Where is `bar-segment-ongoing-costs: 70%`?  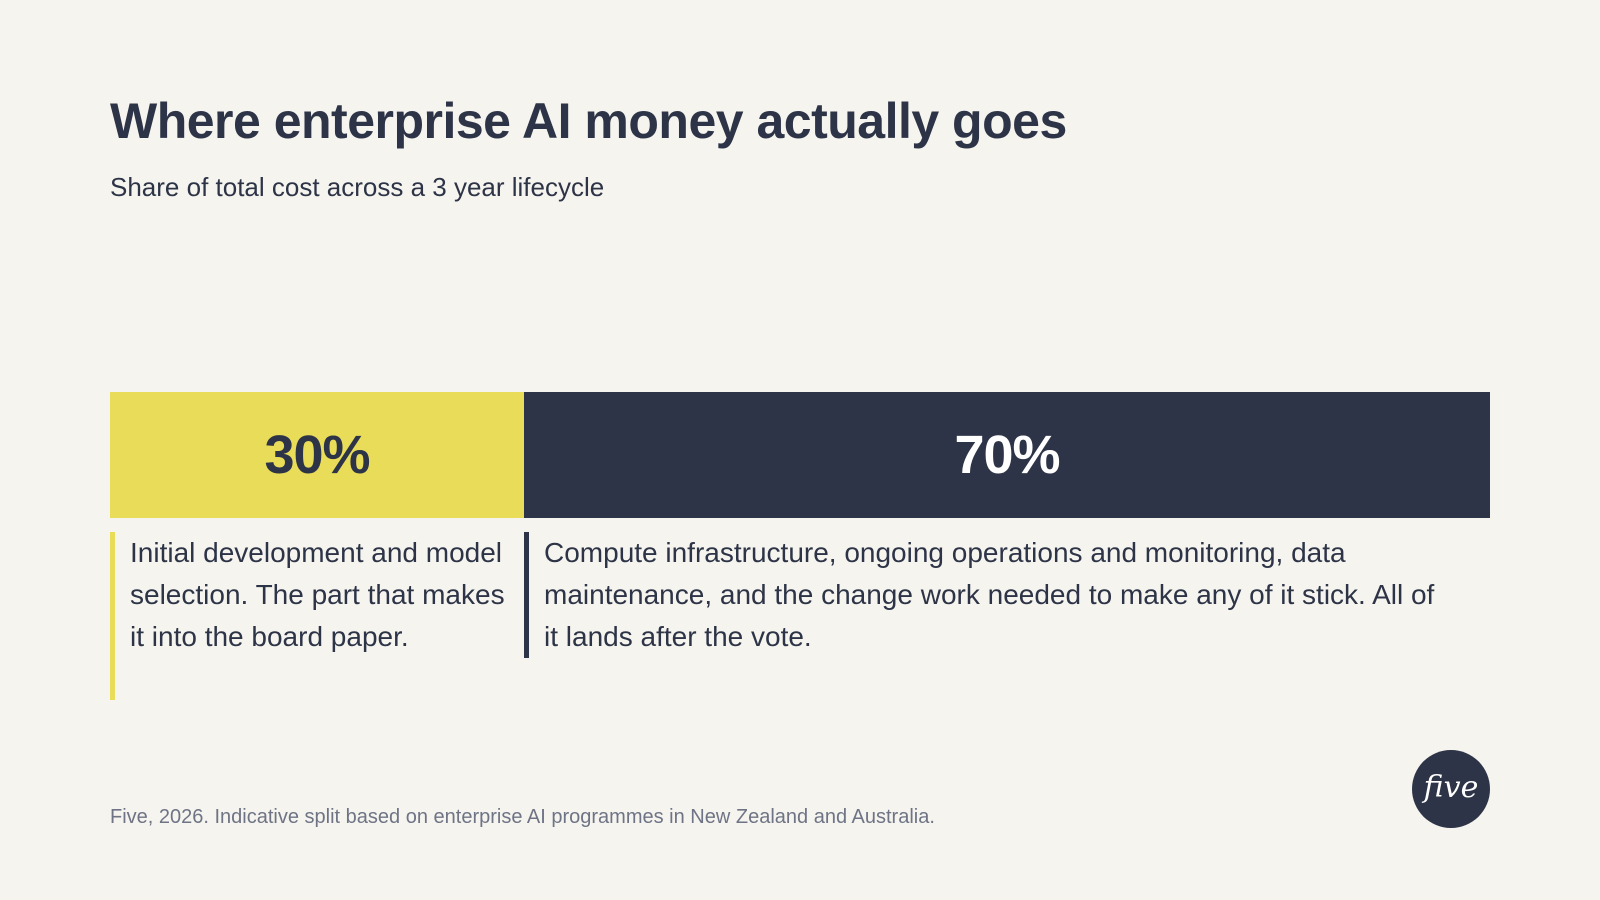
bar-segment-ongoing-costs: 70% is located at coordinates (1007, 455).